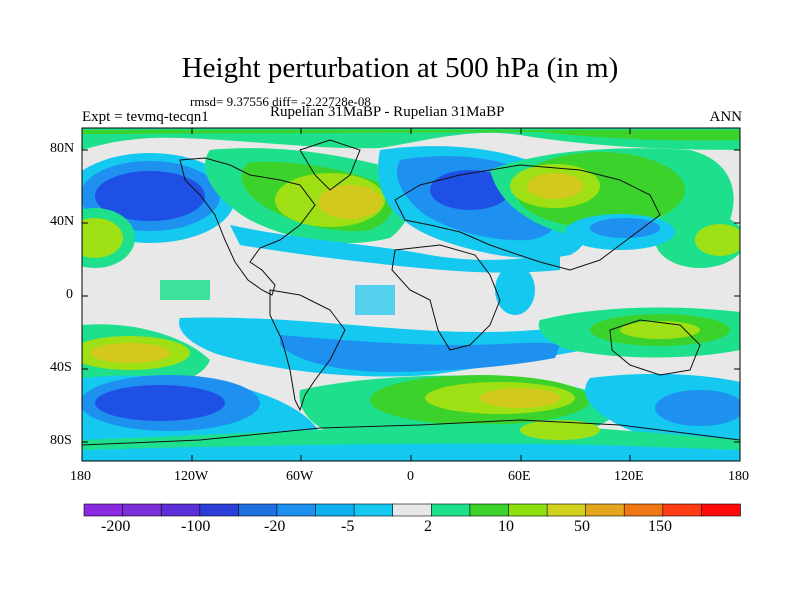 This screenshot has width=800, height=600. I want to click on colorbar-label: -5, so click(348, 526).